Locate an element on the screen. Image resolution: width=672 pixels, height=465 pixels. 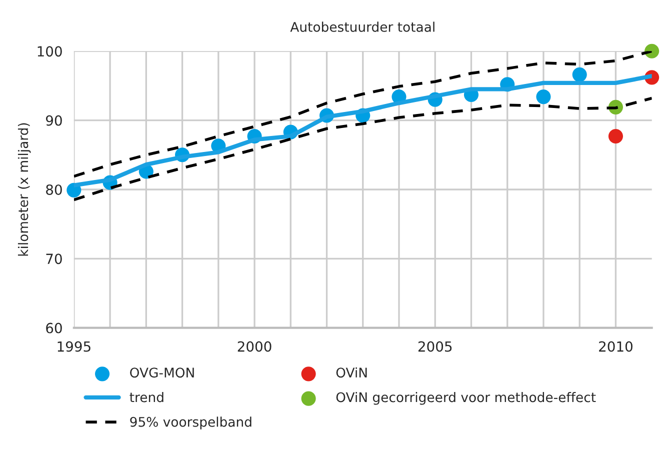
x-tick-label: 2000 is located at coordinates (255, 346).